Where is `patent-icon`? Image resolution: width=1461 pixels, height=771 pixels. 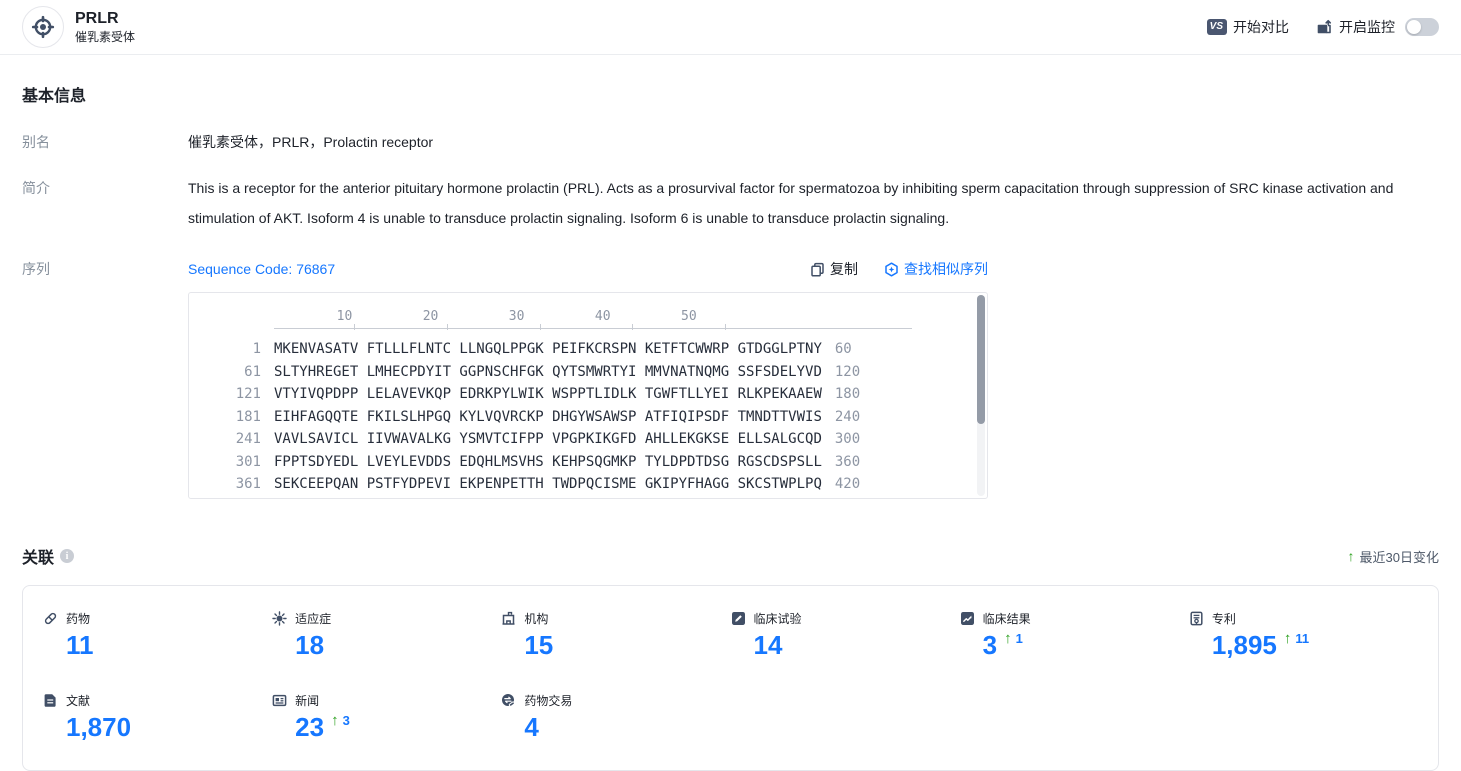 patent-icon is located at coordinates (1196, 618).